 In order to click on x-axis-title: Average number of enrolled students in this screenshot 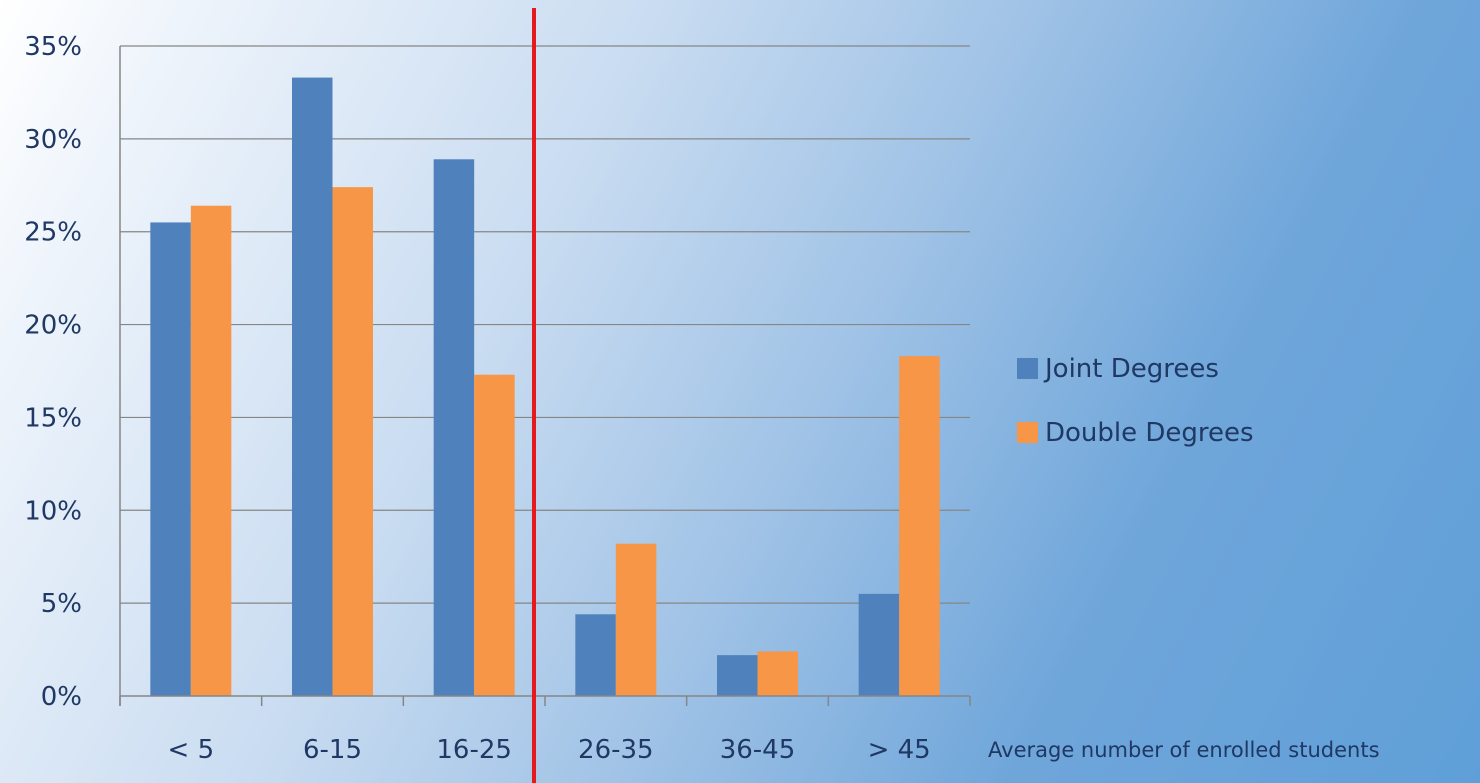, I will do `click(1184, 750)`.